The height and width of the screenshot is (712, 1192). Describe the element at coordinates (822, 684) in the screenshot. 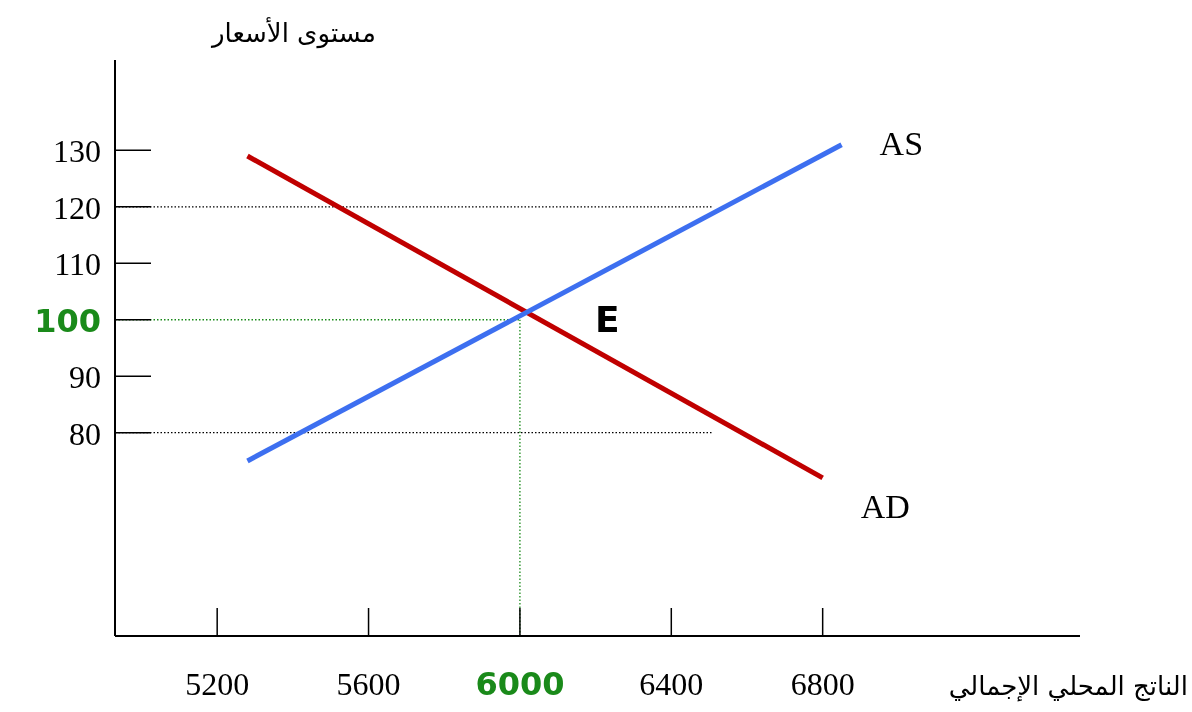

I see `x-tick-label: 6800` at that location.